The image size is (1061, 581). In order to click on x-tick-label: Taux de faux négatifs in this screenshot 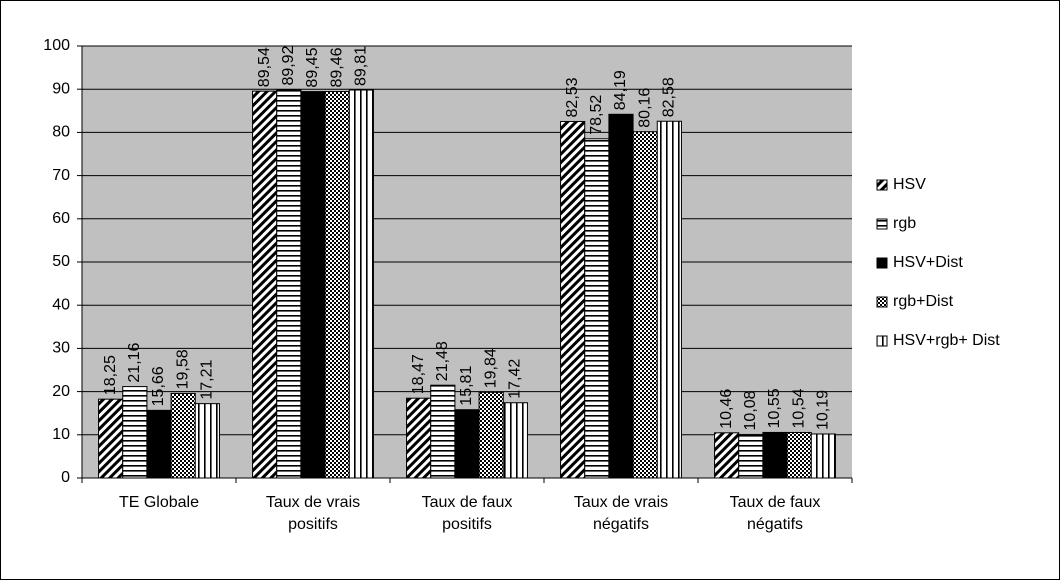, I will do `click(775, 513)`.